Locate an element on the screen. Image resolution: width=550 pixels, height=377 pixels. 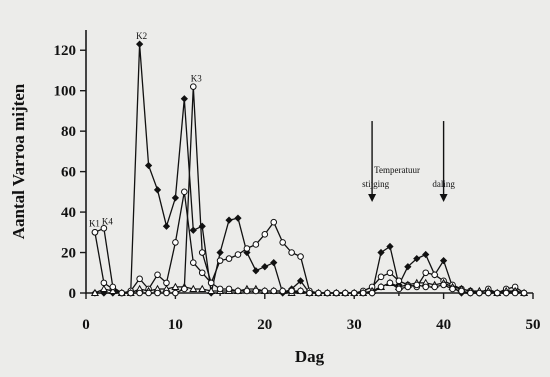
y-tick-label: 60 is located at coordinates (68, 173).